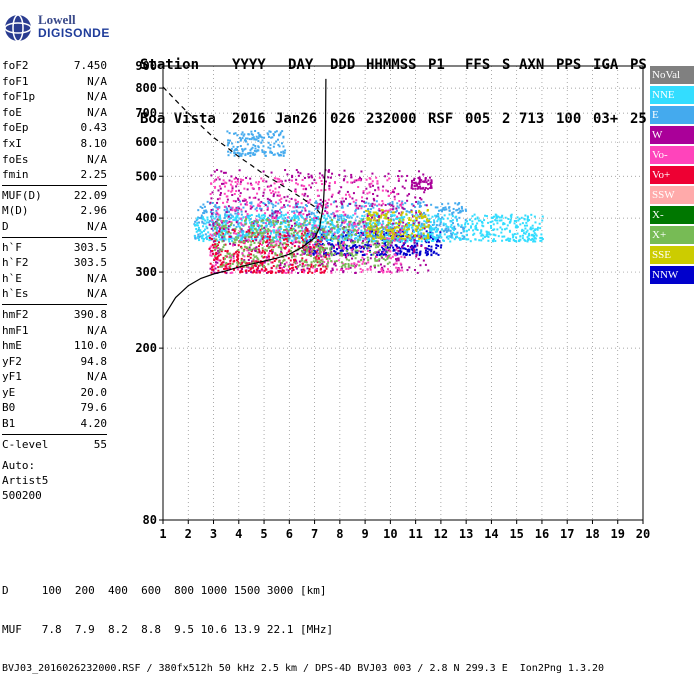 Image resolution: width=700 pixels, height=688 pixels. What do you see at coordinates (74, 33) in the screenshot?
I see `logo-line2: DIGISONDE` at bounding box center [74, 33].